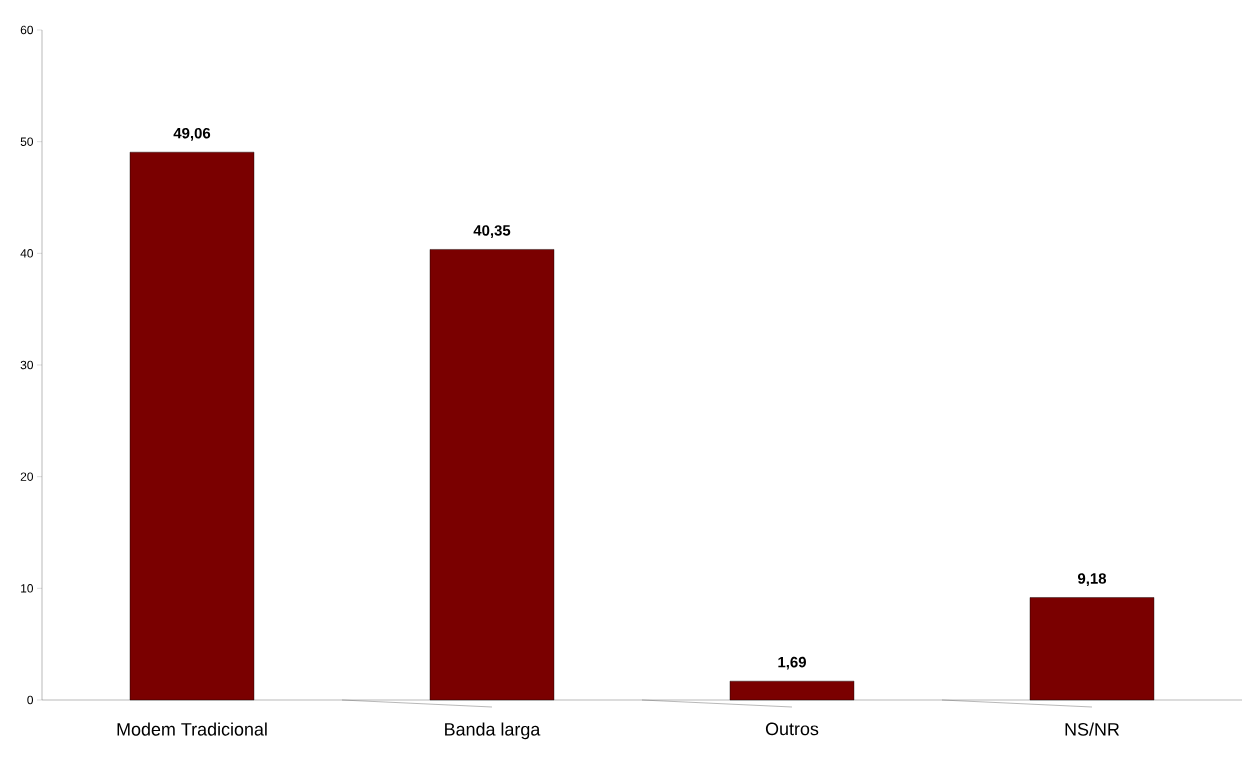 This screenshot has height=764, width=1244. What do you see at coordinates (192, 729) in the screenshot?
I see `x-tick-label: Modem Tradicional` at bounding box center [192, 729].